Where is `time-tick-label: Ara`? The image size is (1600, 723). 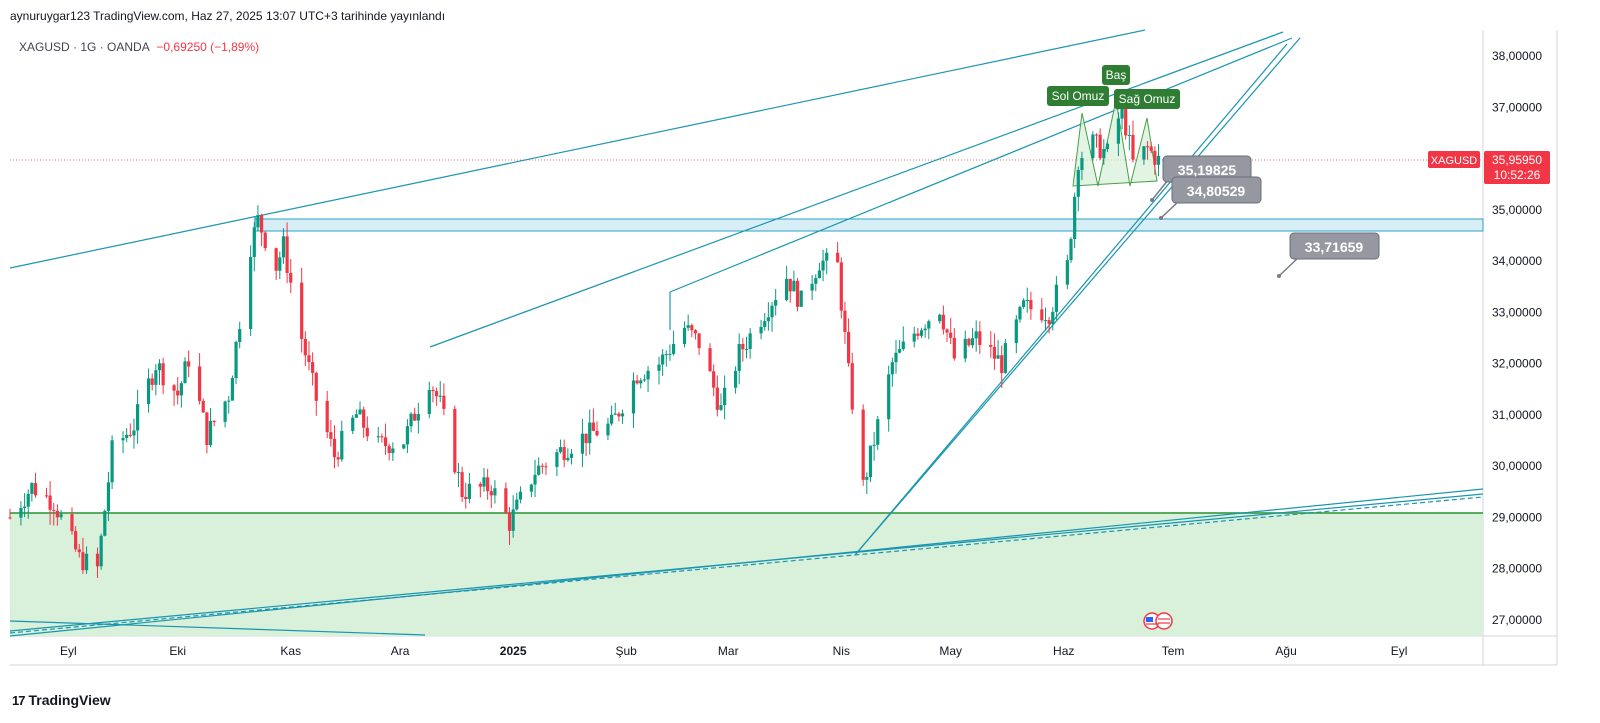 time-tick-label: Ara is located at coordinates (400, 651).